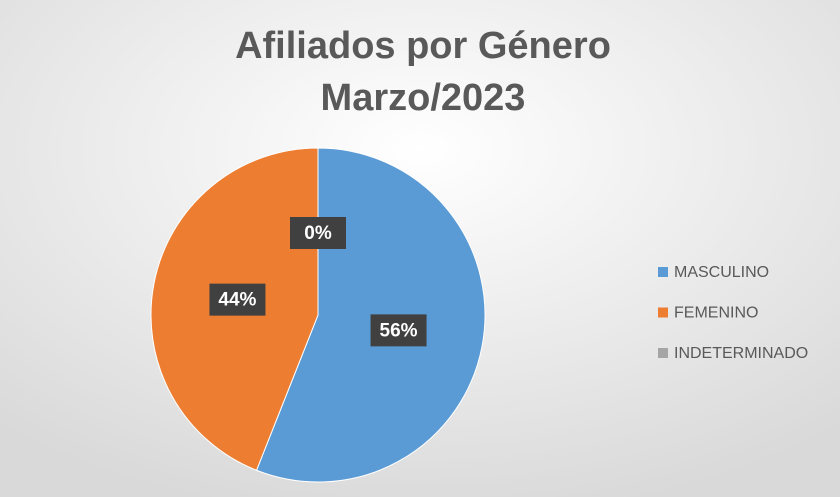  What do you see at coordinates (741, 353) in the screenshot?
I see `legend-label: INDETERMINADO` at bounding box center [741, 353].